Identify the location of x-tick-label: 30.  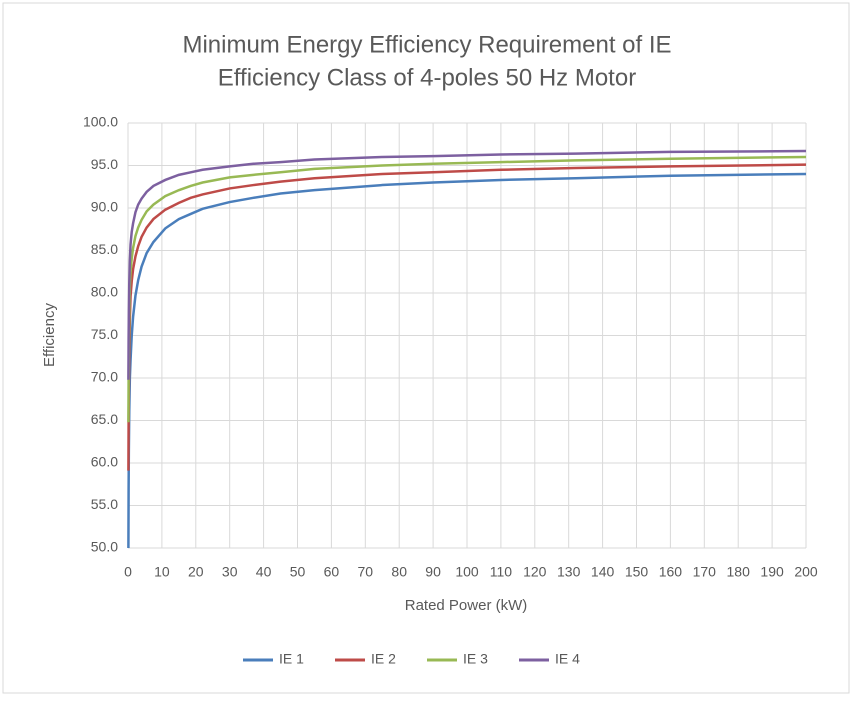
(230, 572).